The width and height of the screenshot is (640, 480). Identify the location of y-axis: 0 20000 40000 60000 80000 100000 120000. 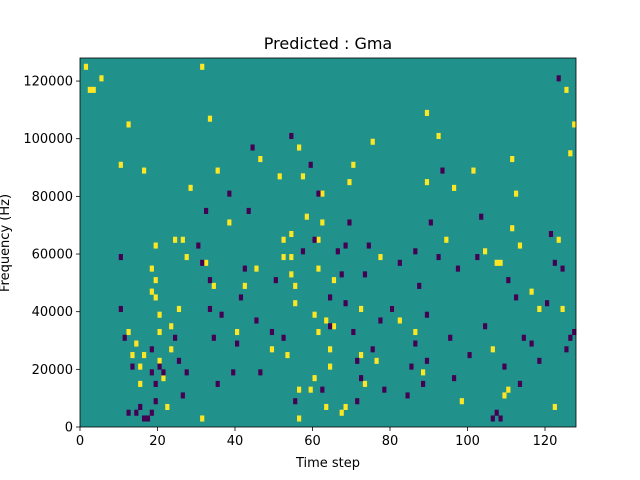
(51, 255).